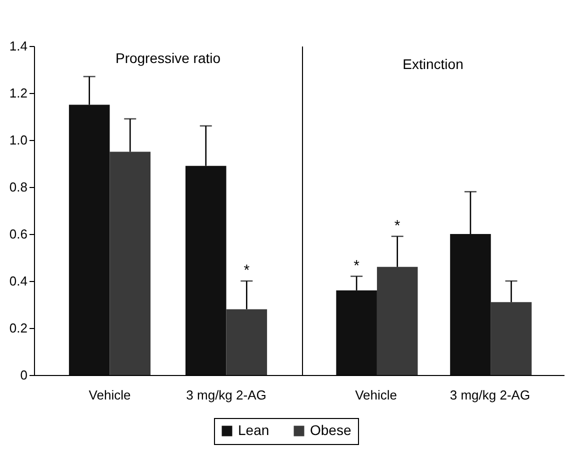 The image size is (582, 455). I want to click on y-tick-label: 0.6, so click(18, 234).